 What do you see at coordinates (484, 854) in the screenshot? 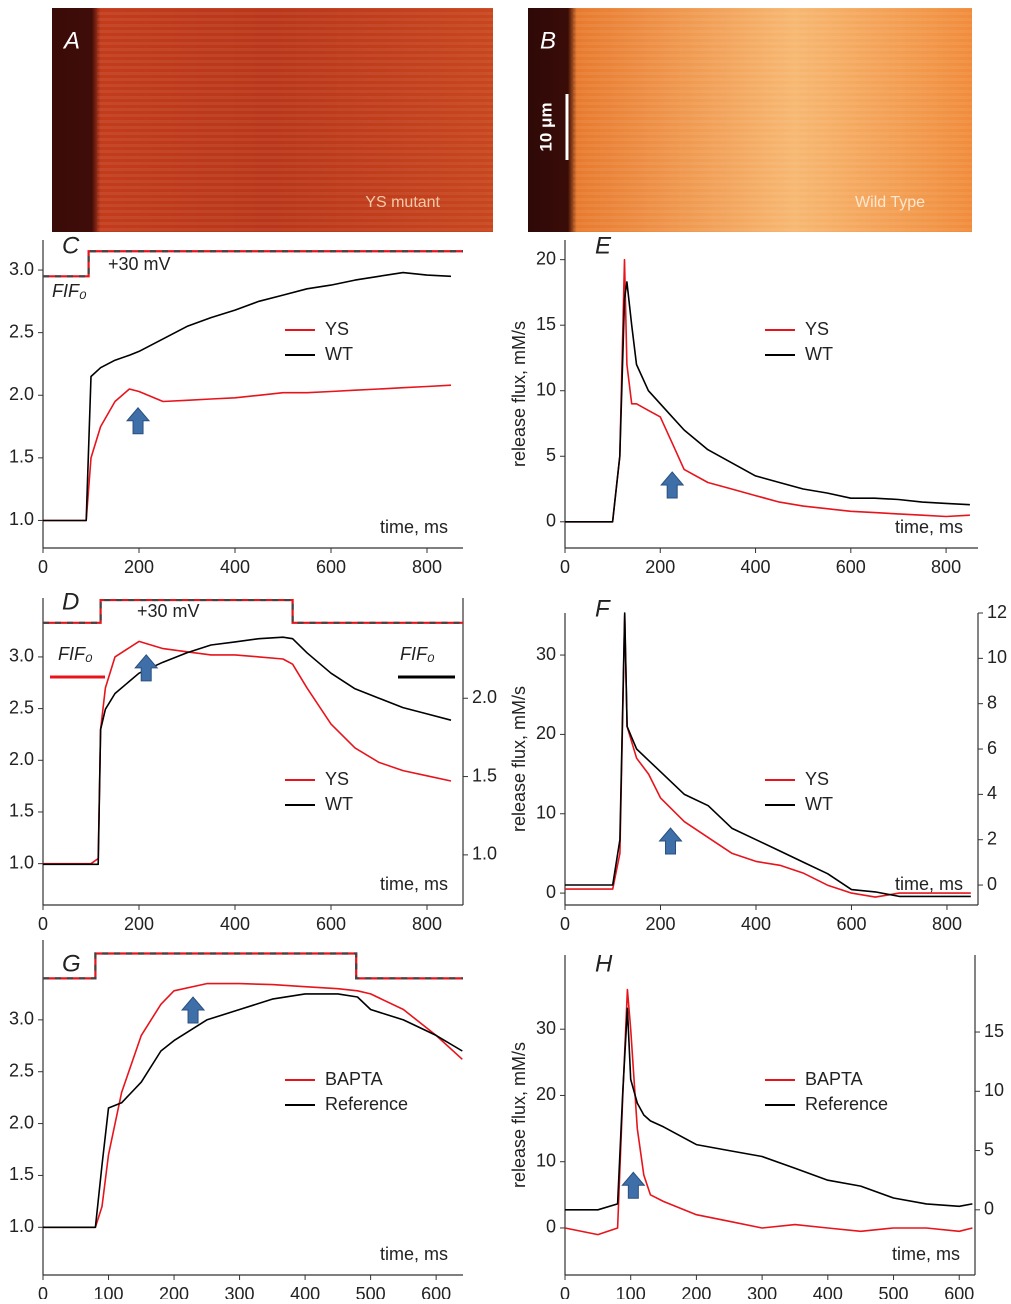
I see `y2-tick-label: 1.0` at bounding box center [484, 854].